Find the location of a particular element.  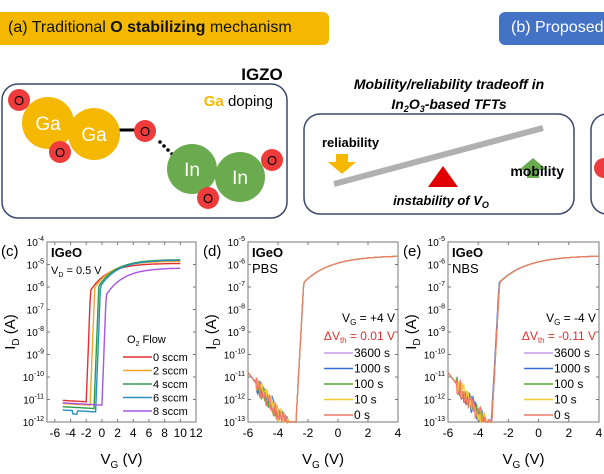

series-line-8-sccm is located at coordinates (121, 336).